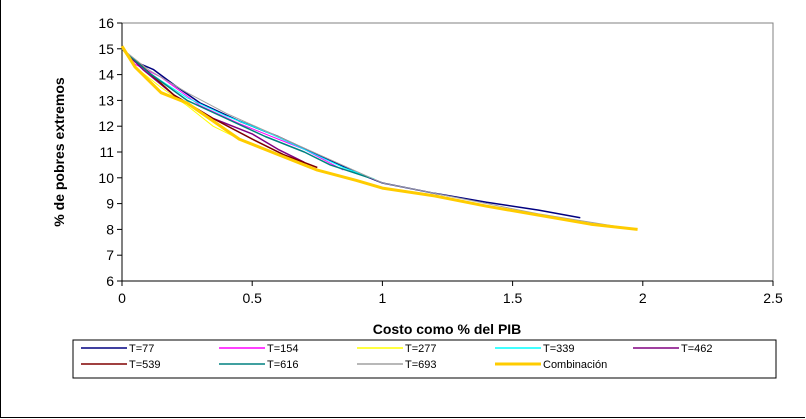 This screenshot has width=806, height=419. What do you see at coordinates (383, 298) in the screenshot?
I see `x-tick-label: 1` at bounding box center [383, 298].